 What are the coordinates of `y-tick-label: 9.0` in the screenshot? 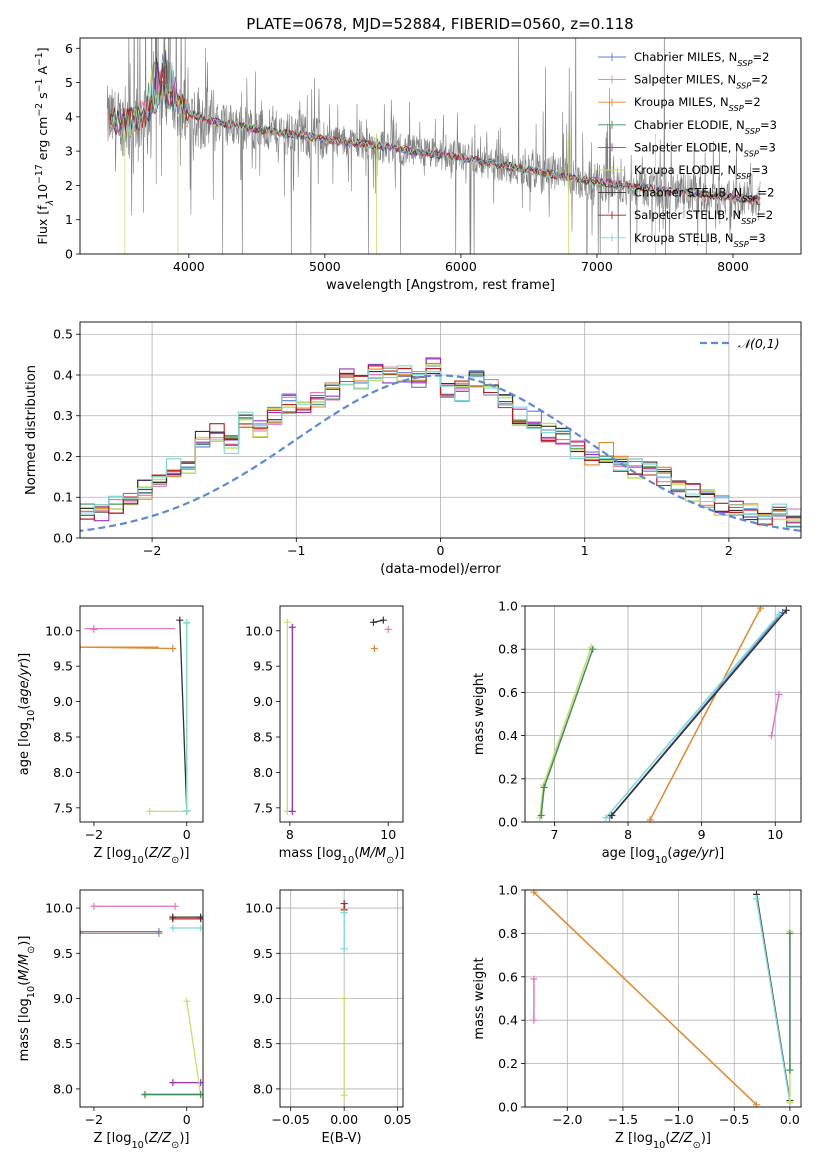 It's located at (63, 701).